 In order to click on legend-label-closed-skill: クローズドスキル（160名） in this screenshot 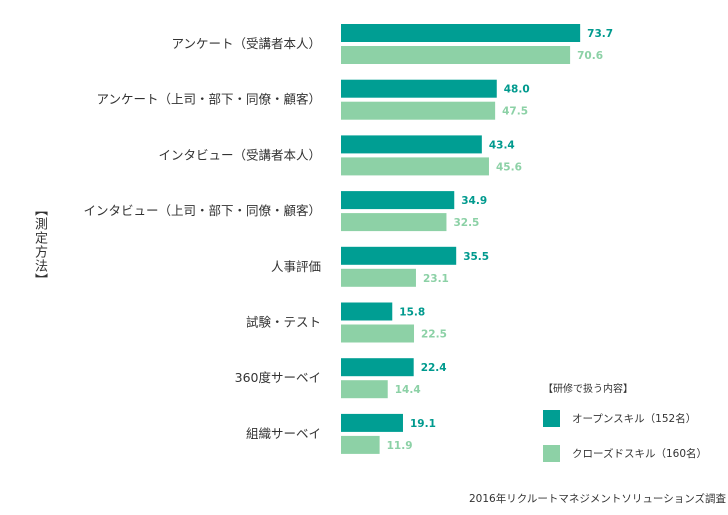, I will do `click(640, 453)`.